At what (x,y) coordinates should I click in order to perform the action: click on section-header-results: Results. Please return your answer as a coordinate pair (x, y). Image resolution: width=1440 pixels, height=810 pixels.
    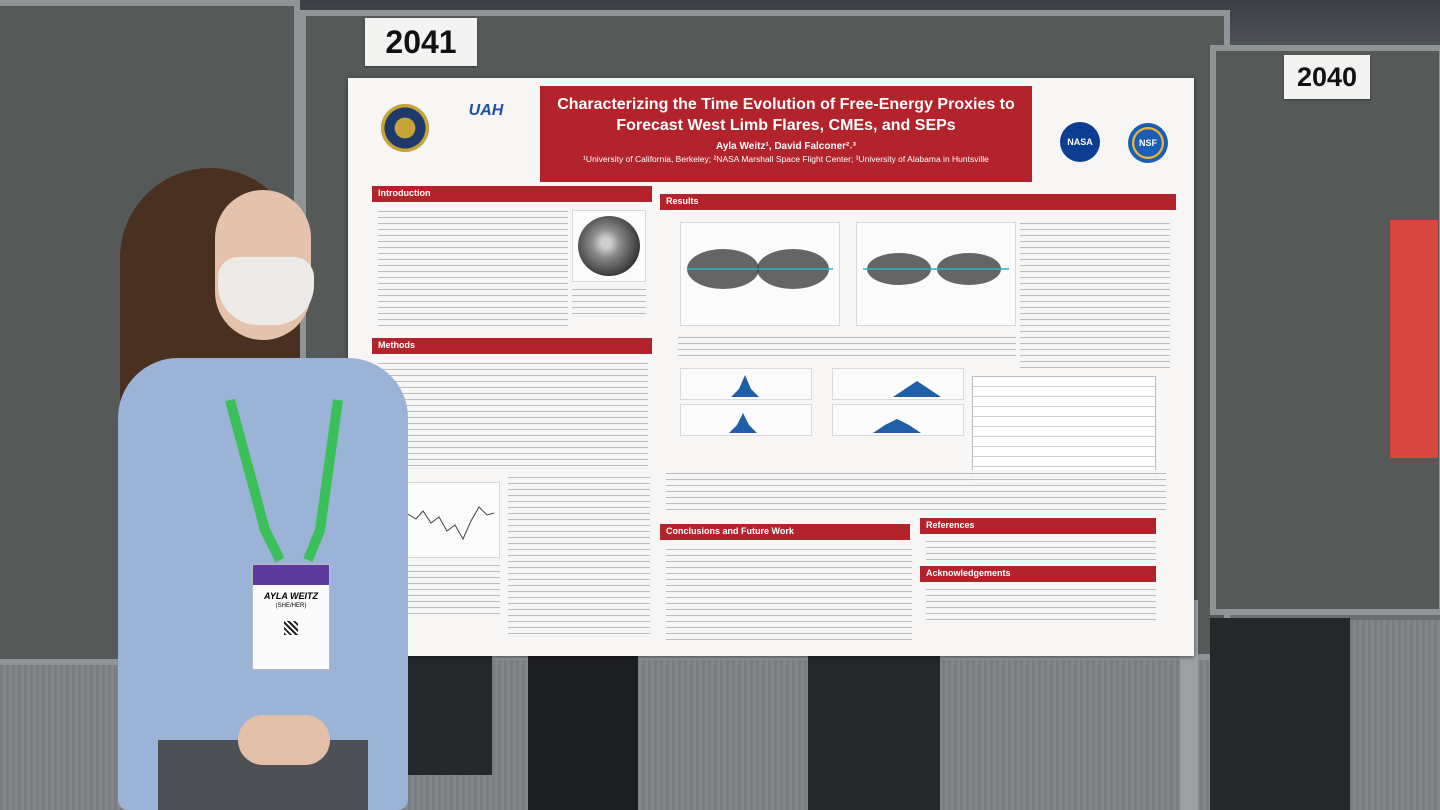
    Looking at the image, I should click on (918, 202).